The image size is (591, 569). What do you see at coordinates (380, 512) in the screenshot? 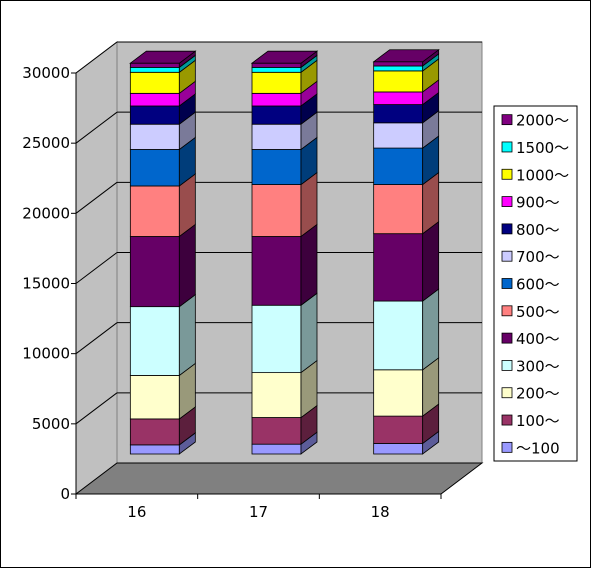
I see `x-tick-label: 18` at bounding box center [380, 512].